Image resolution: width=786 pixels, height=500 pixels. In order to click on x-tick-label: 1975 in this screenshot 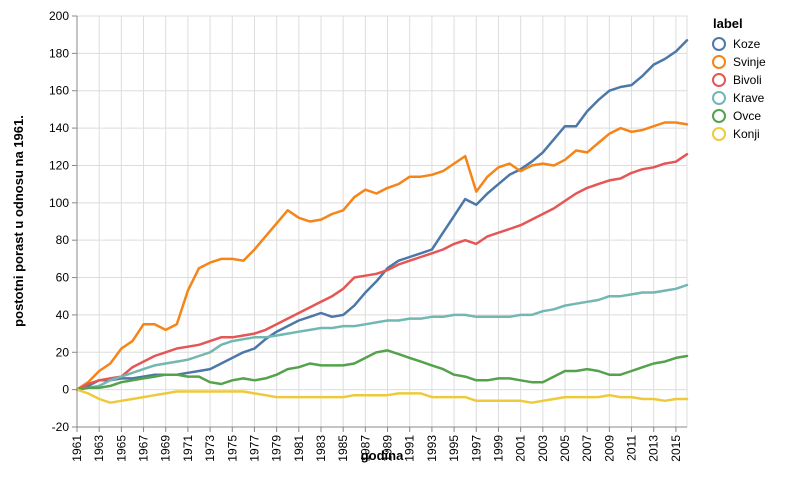, I will do `click(232, 448)`.